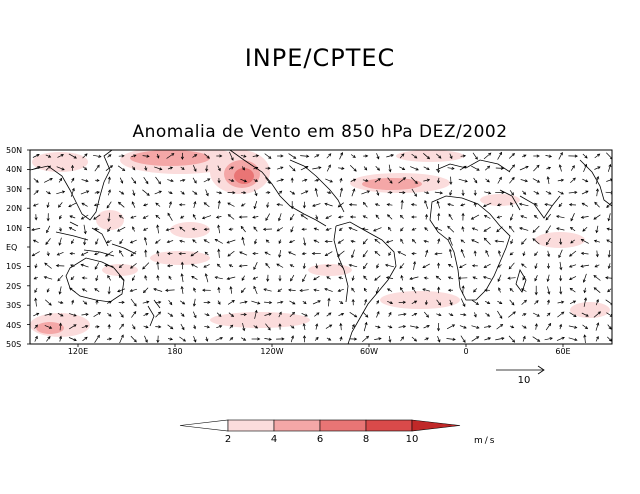  I want to click on india-arabia-coastline, so click(530, 204).